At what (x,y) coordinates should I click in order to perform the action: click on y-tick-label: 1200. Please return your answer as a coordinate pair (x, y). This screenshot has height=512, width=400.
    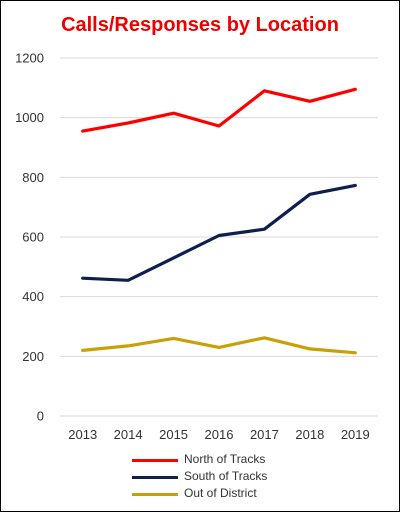
    Looking at the image, I should click on (29, 58).